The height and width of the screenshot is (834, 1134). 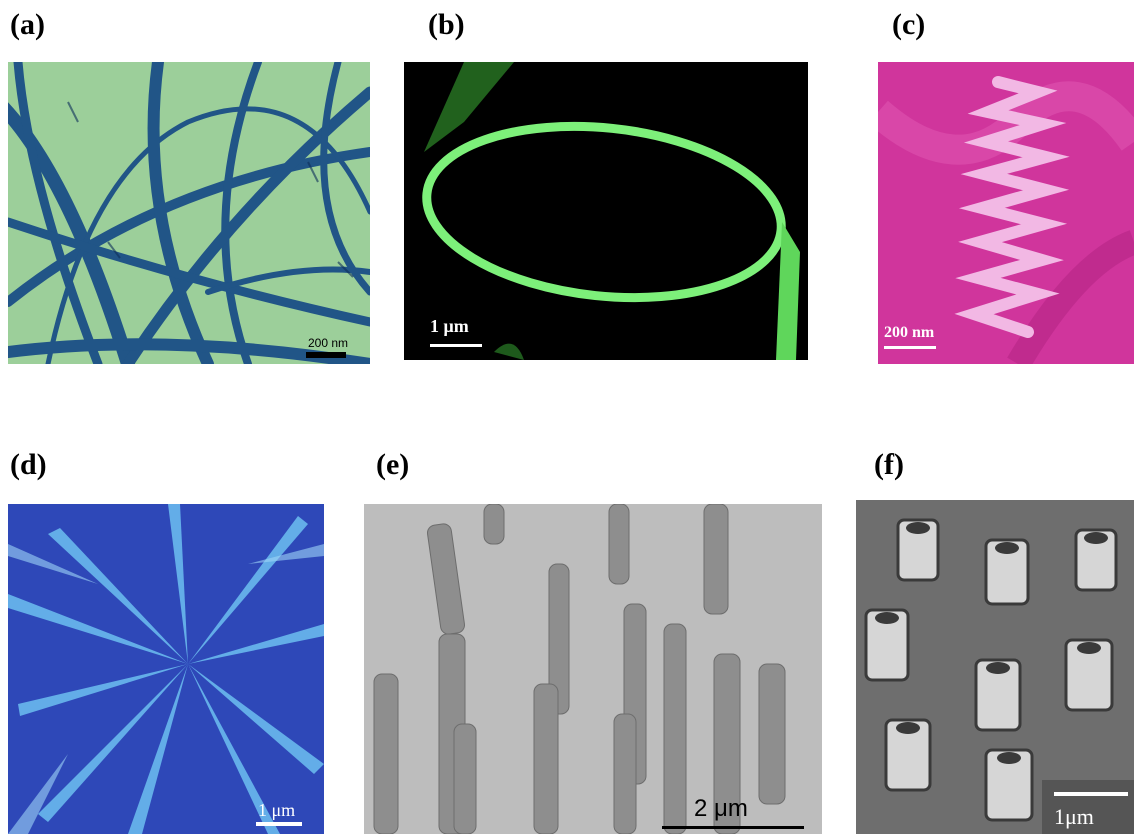 What do you see at coordinates (166, 669) in the screenshot?
I see `panel-d-image: 1 μm` at bounding box center [166, 669].